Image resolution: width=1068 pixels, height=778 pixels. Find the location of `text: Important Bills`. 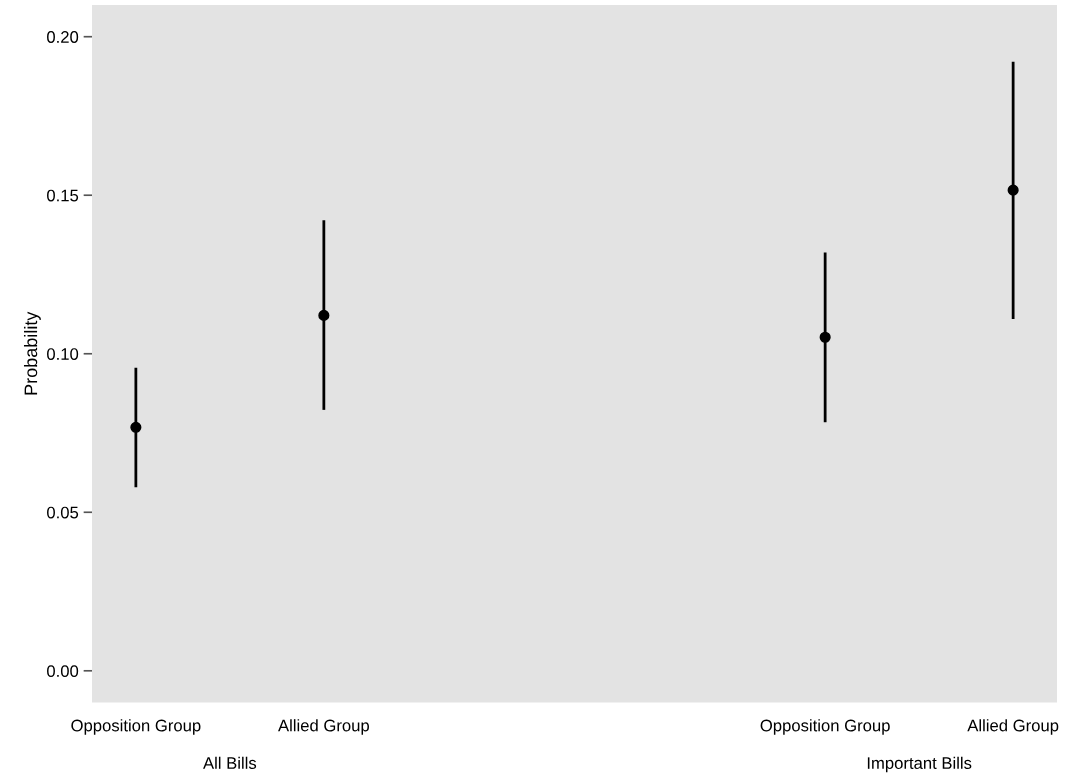

text: Important Bills is located at coordinates (919, 764).